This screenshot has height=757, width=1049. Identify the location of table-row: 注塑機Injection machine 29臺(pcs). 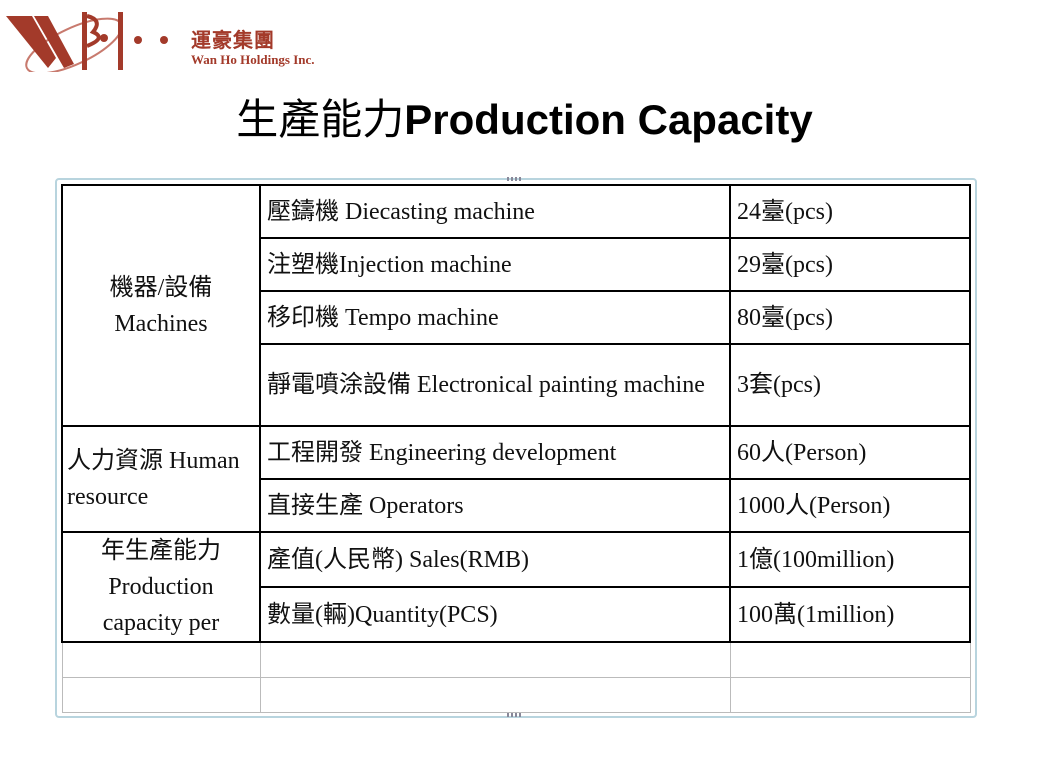
(516, 264).